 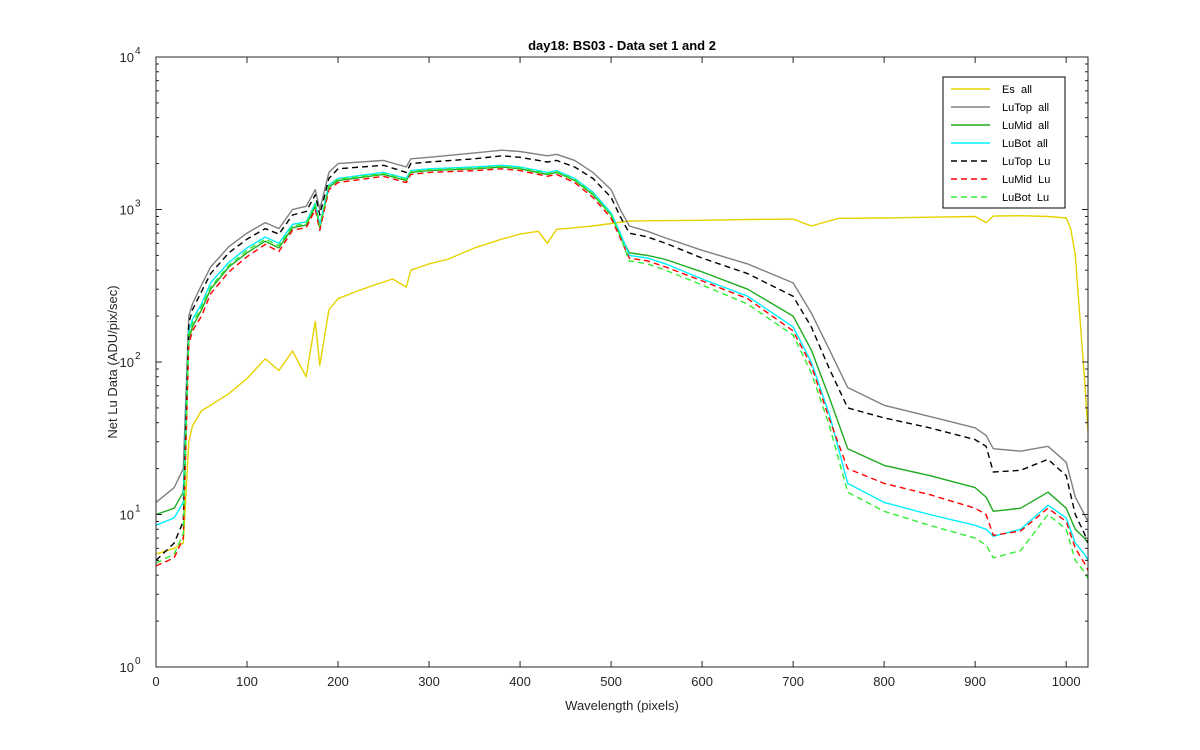 What do you see at coordinates (622, 705) in the screenshot?
I see `x-axis-label: Wavelength (pixels)` at bounding box center [622, 705].